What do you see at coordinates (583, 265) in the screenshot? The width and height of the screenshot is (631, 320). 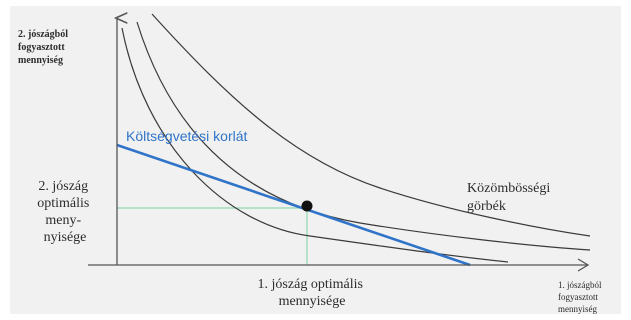 I see `x-axis-arrow-icon` at bounding box center [583, 265].